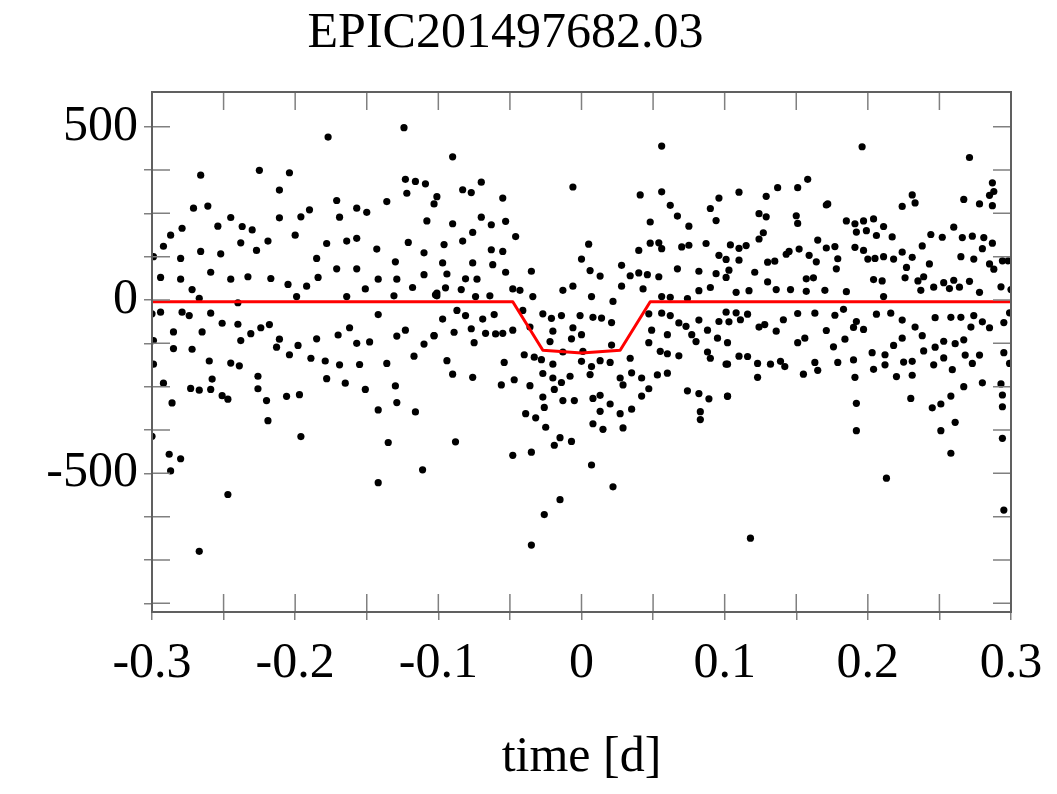  What do you see at coordinates (152, 660) in the screenshot?
I see `x-tick-label: -0.3` at bounding box center [152, 660].